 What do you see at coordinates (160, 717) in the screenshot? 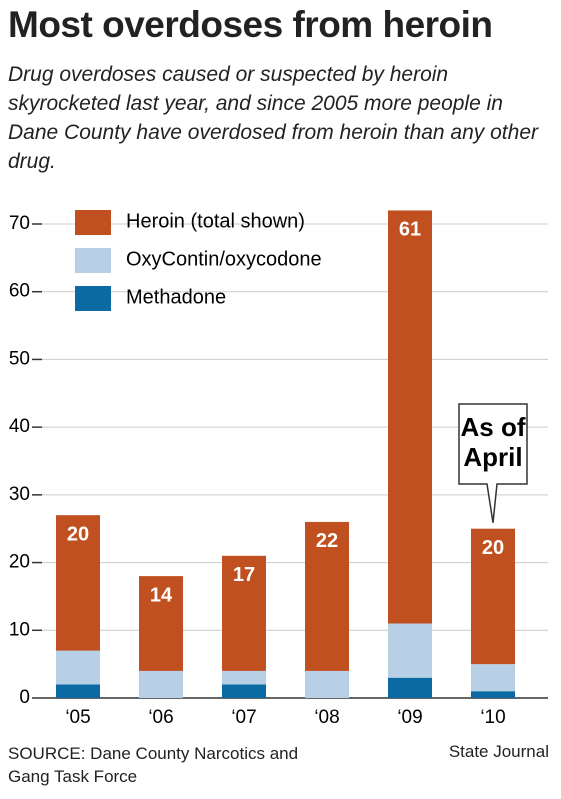
I see `x-tick-label: ‘06` at bounding box center [160, 717].